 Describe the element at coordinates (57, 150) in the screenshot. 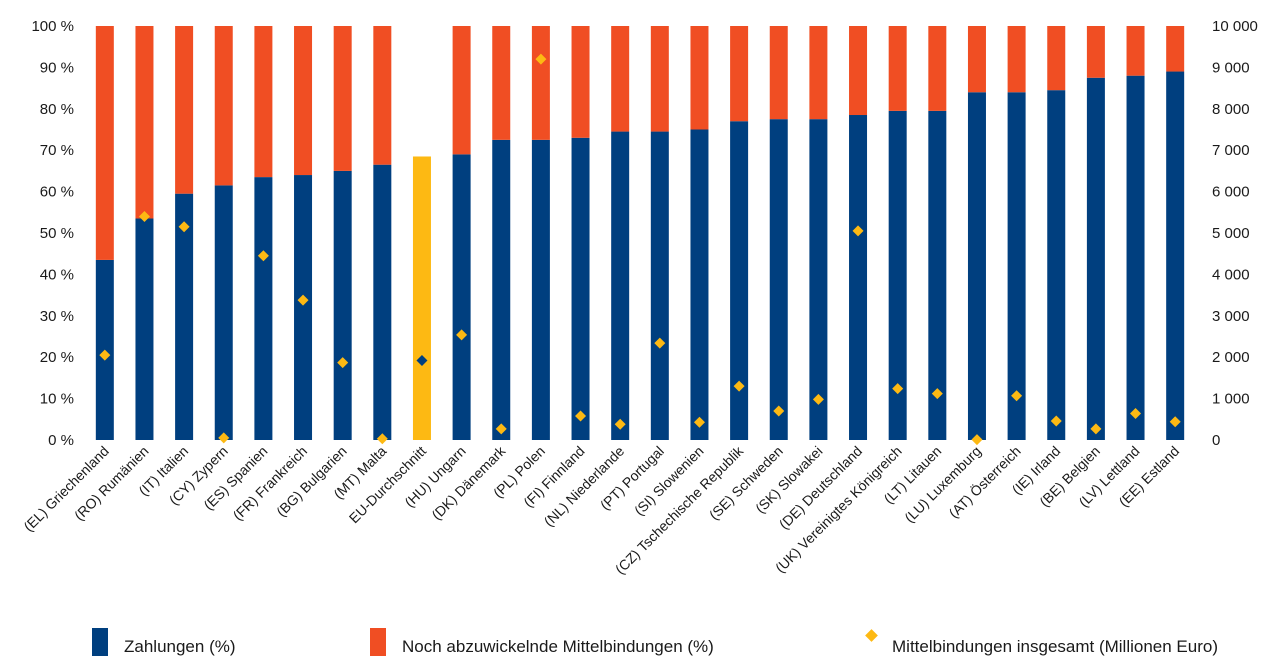

I see `y-left-tick-label: 70 %` at that location.